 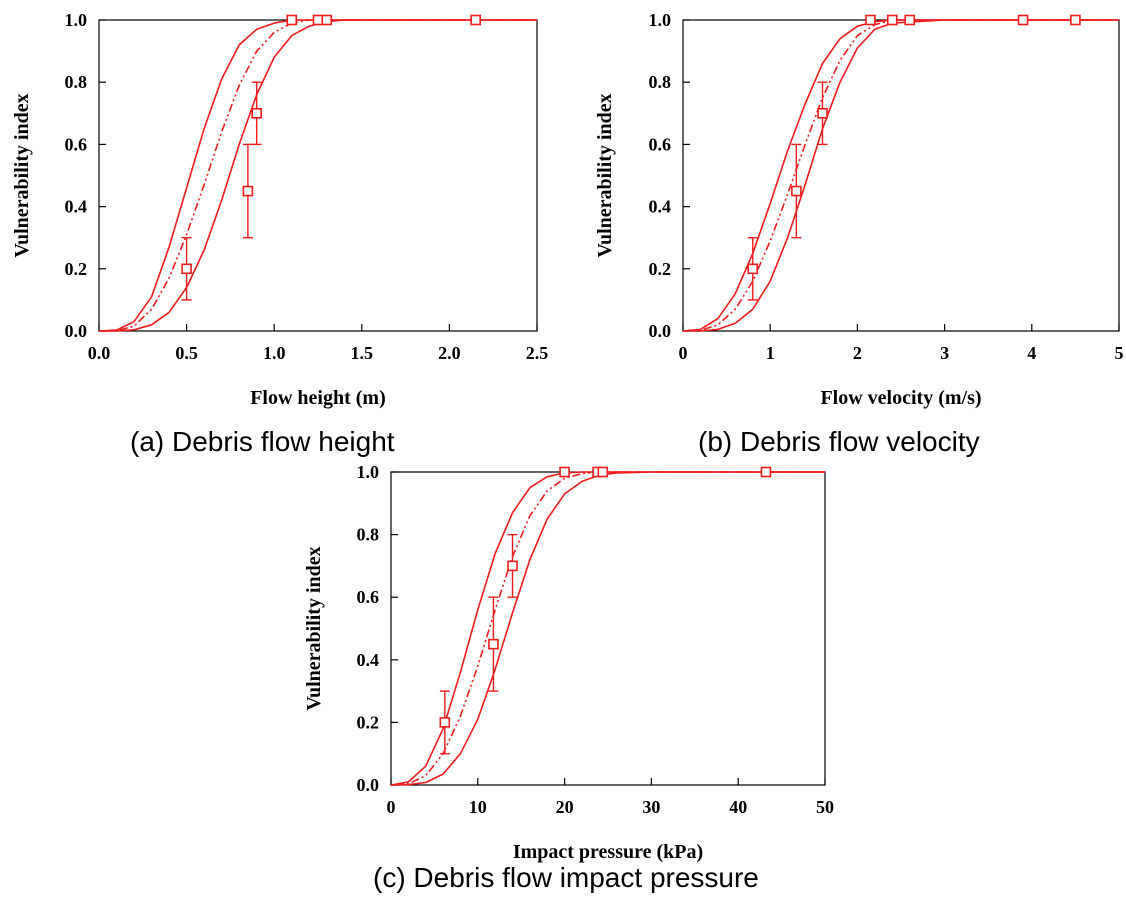 I want to click on x-tick-label: 3, so click(x=944, y=353).